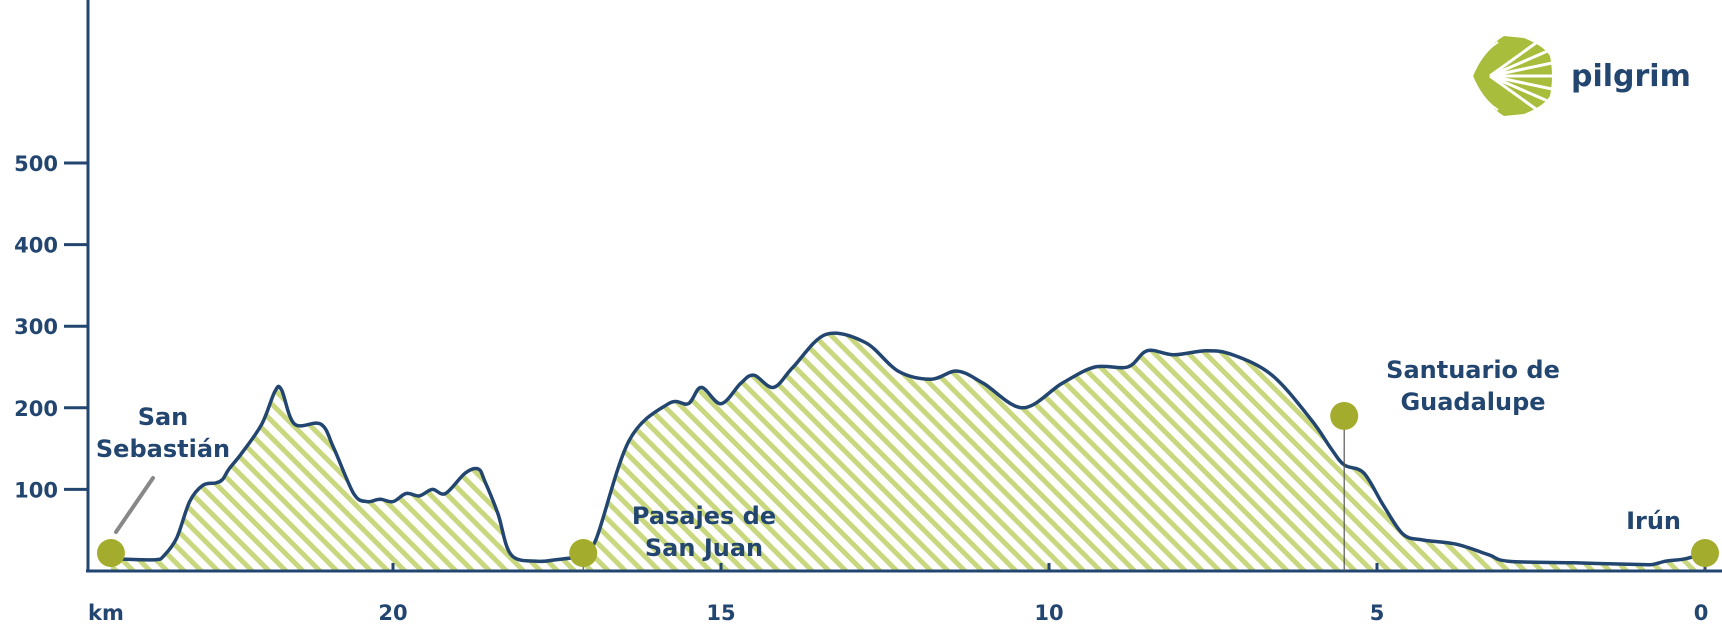  I want to click on place-label: Santuario de, so click(1473, 370).